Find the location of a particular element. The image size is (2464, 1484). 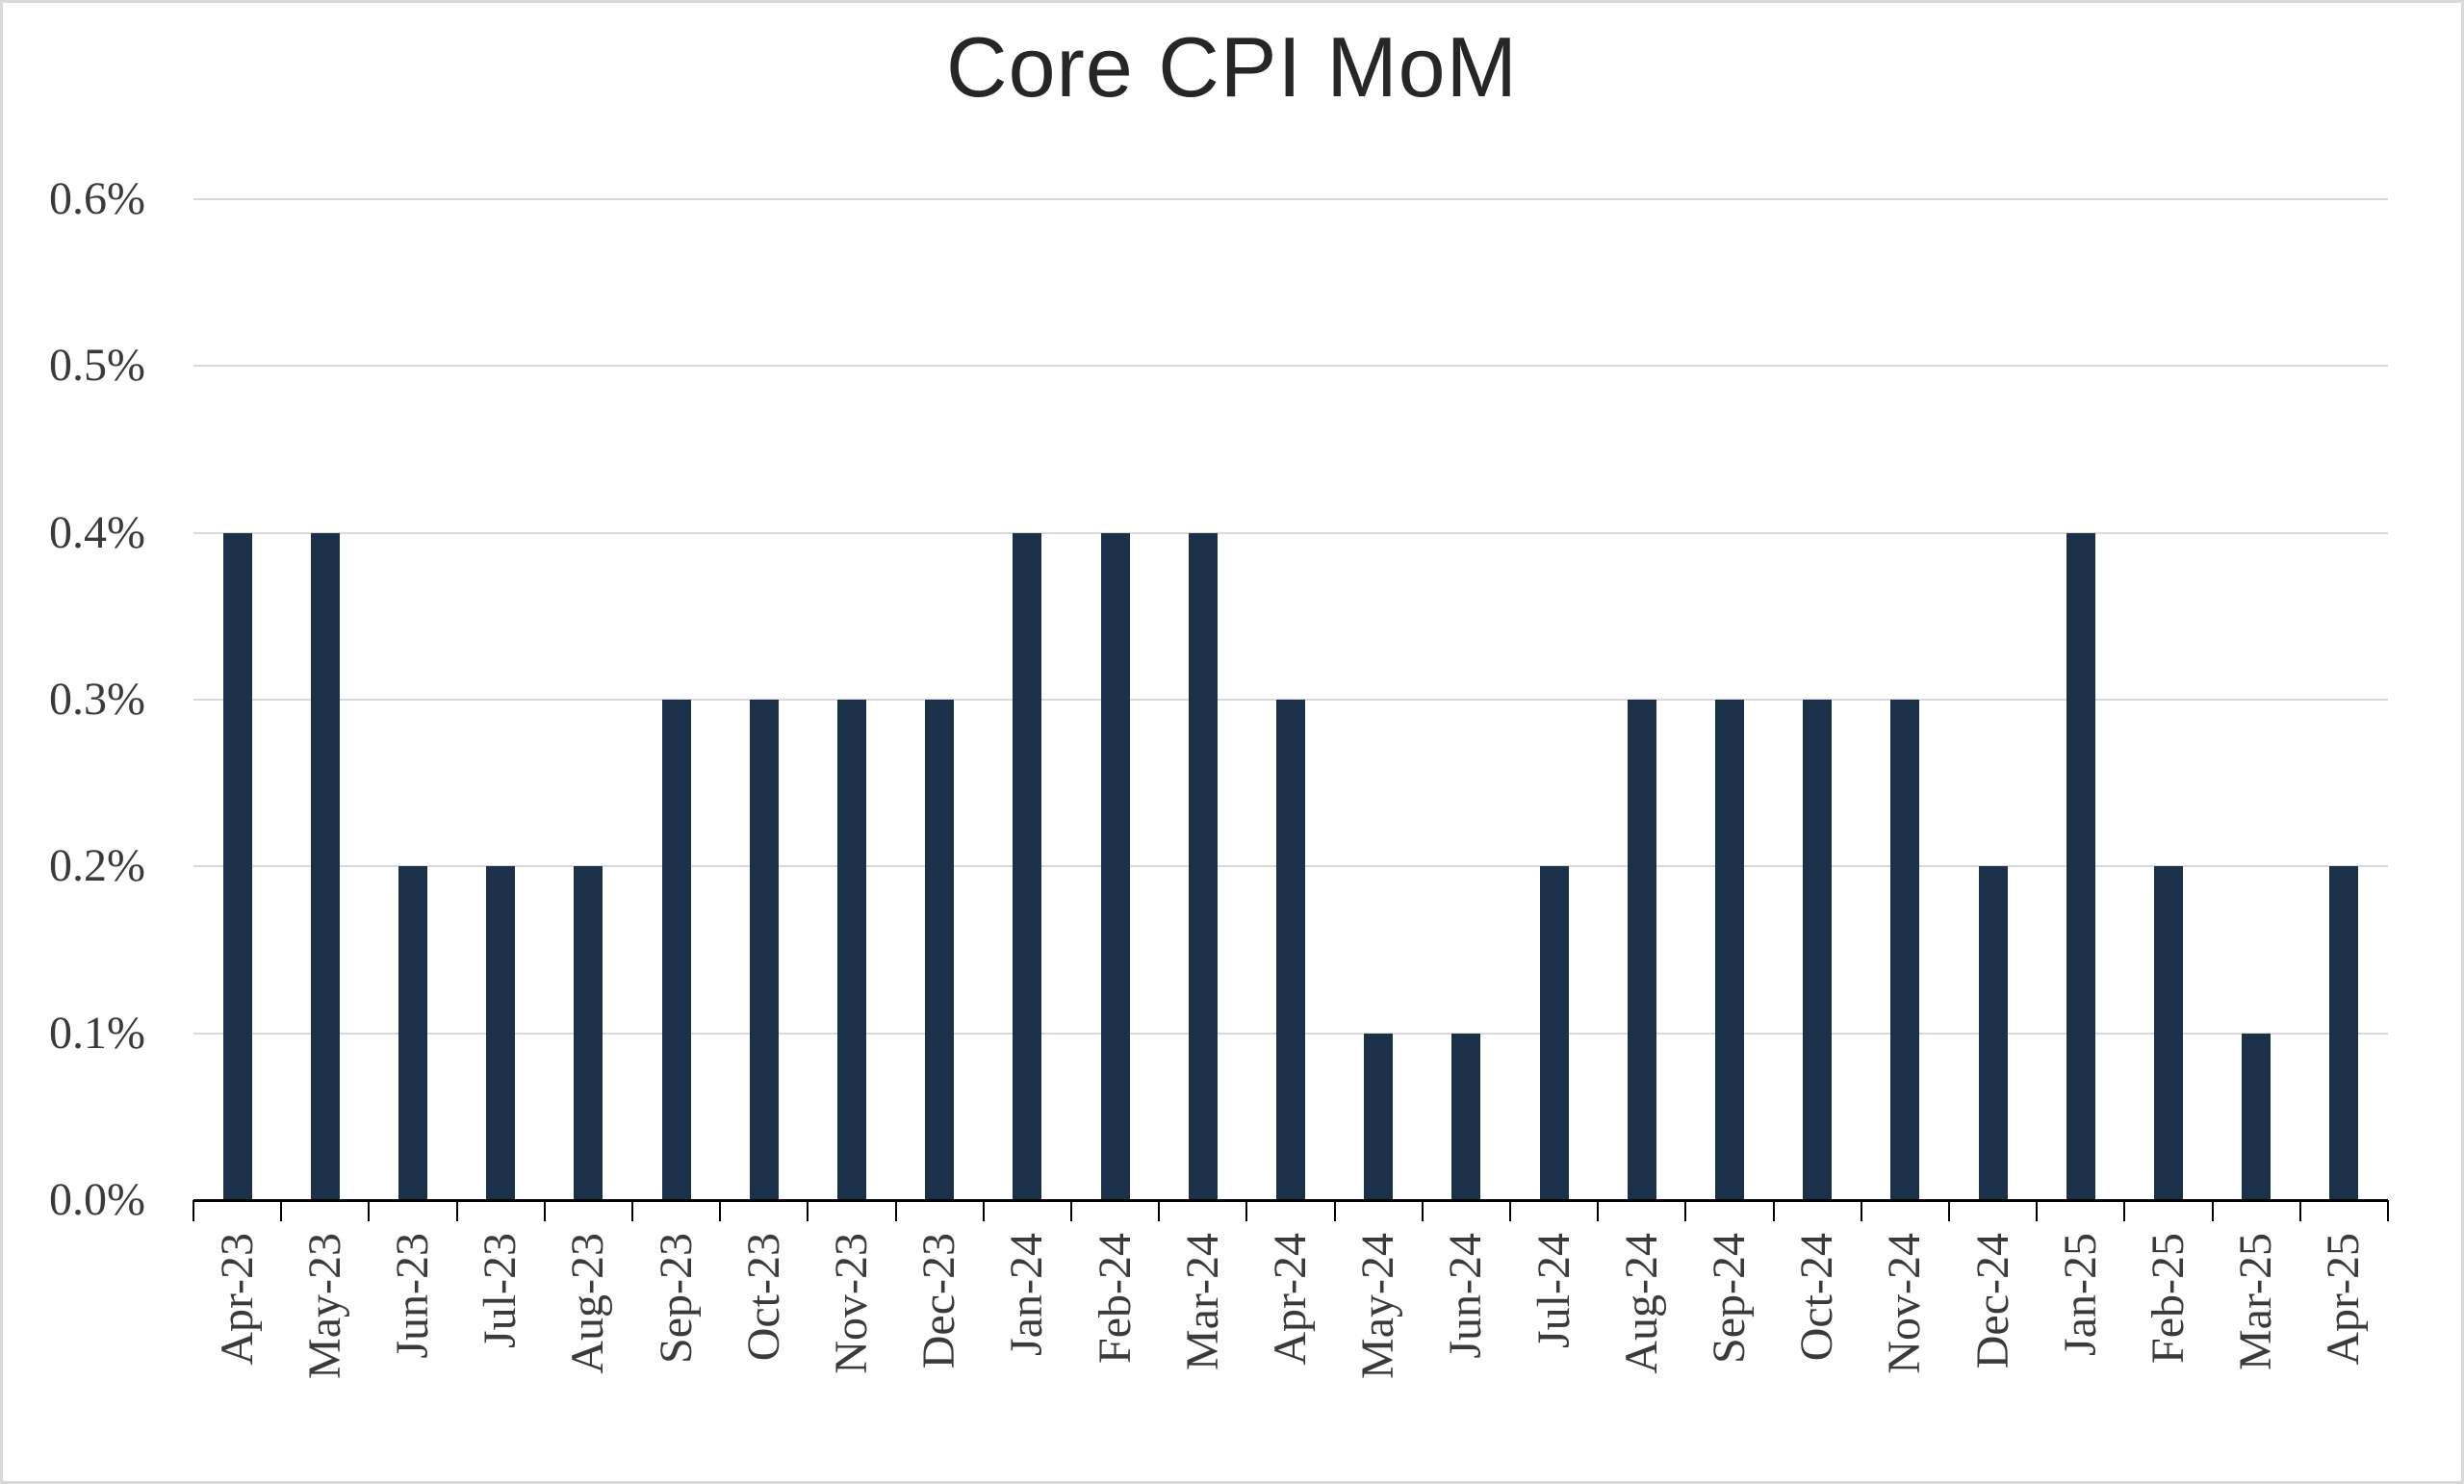

x-axis-tick-label: Jun-23 is located at coordinates (412, 1296).